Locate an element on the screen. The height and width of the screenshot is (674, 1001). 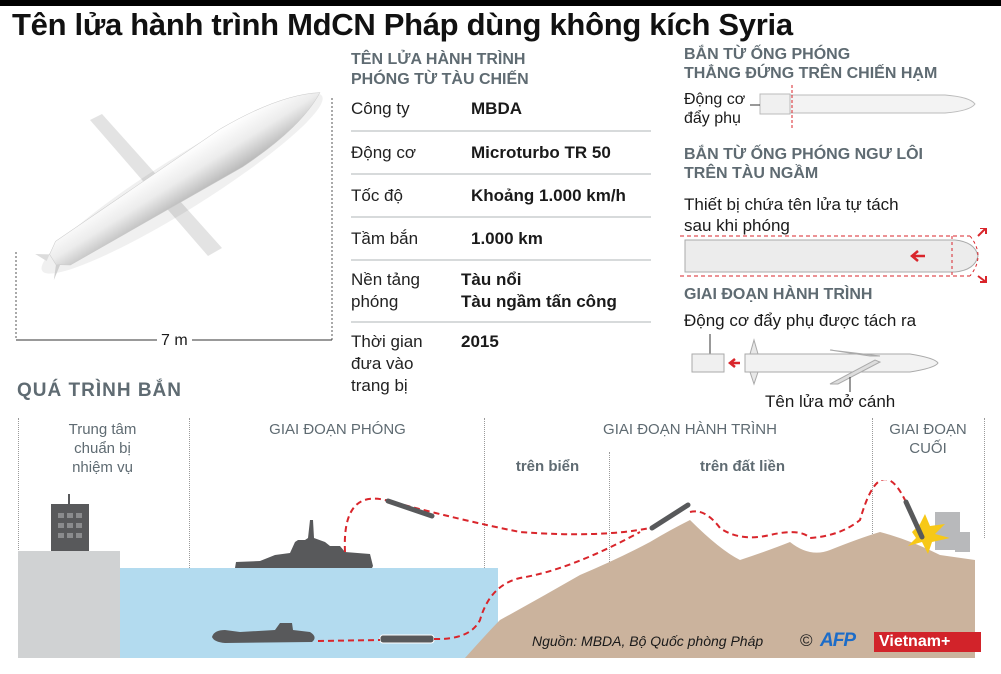
booster-label-line2: đẩy phụ is located at coordinates (712, 118).